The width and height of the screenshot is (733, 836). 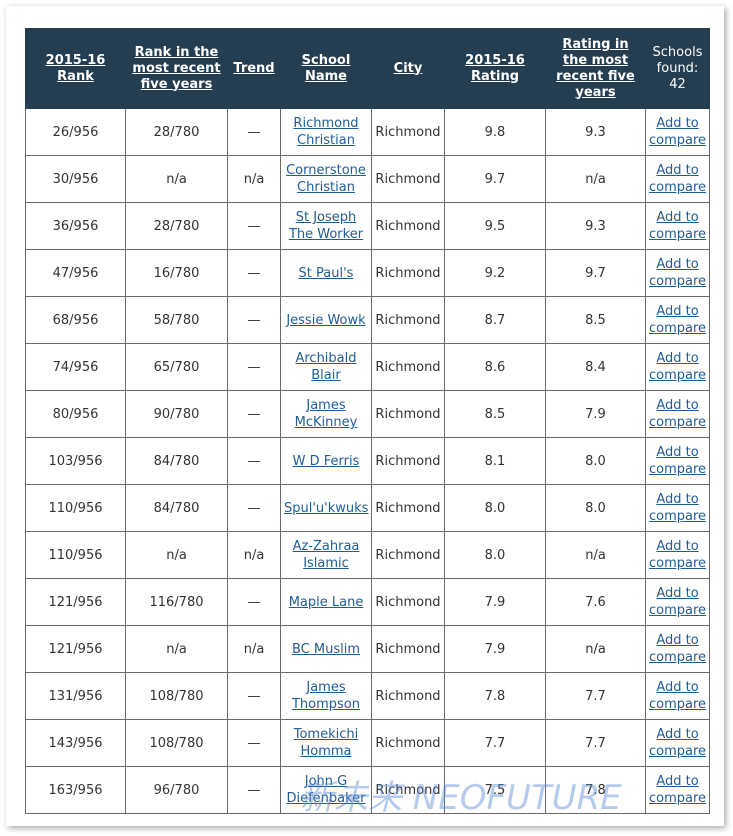 I want to click on school-link: Archibald Blair, so click(x=326, y=367).